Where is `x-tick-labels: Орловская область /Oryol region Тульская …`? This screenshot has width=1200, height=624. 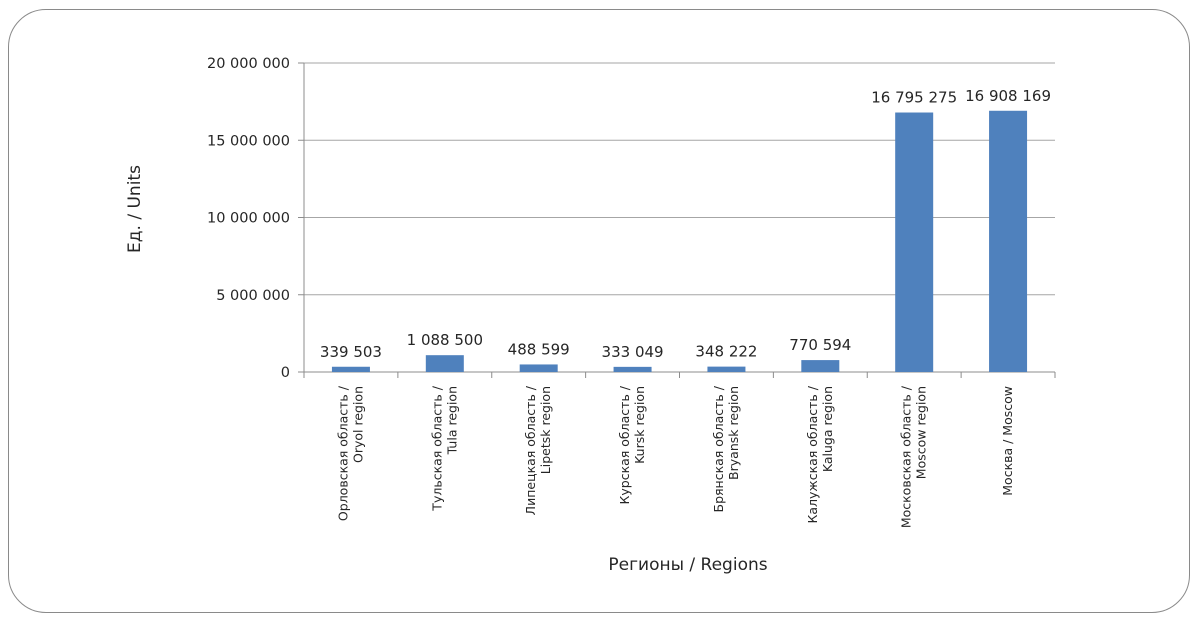 x-tick-labels: Орловская область /Oryol region Тульская … is located at coordinates (675, 456).